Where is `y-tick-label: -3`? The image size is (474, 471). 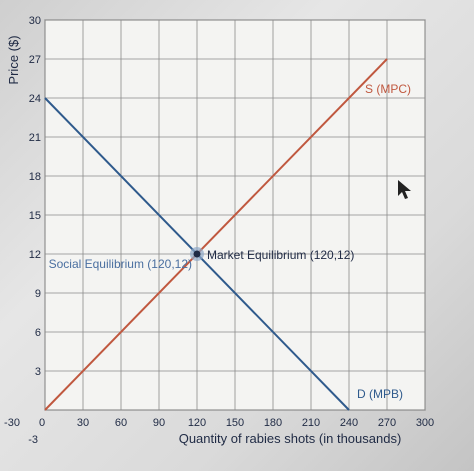 y-tick-label: -3 is located at coordinates (33, 440).